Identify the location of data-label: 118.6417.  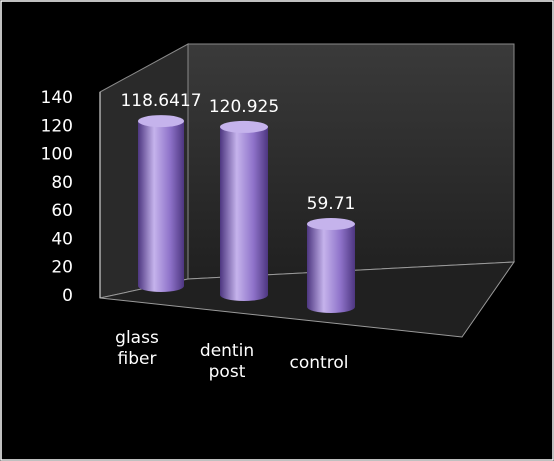
(160, 101).